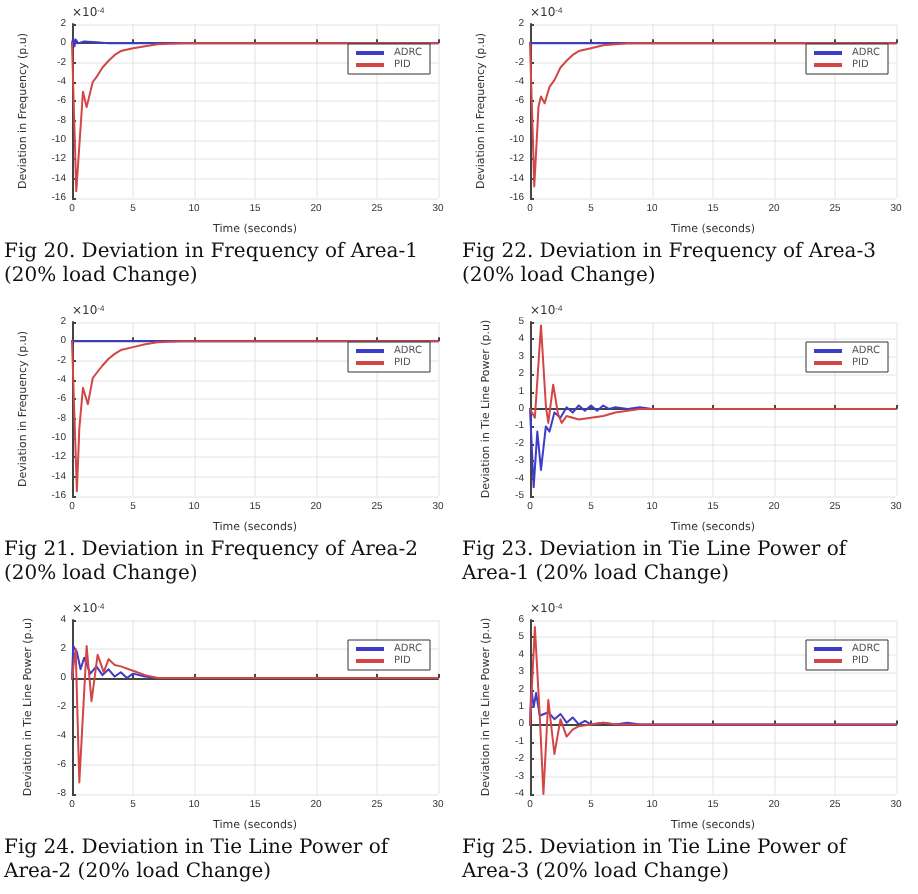 The height and width of the screenshot is (894, 918). What do you see at coordinates (214, 562) in the screenshot?
I see `text: Fig 21. Deviation in Frequency of Area-2 (20% load Change)` at bounding box center [214, 562].